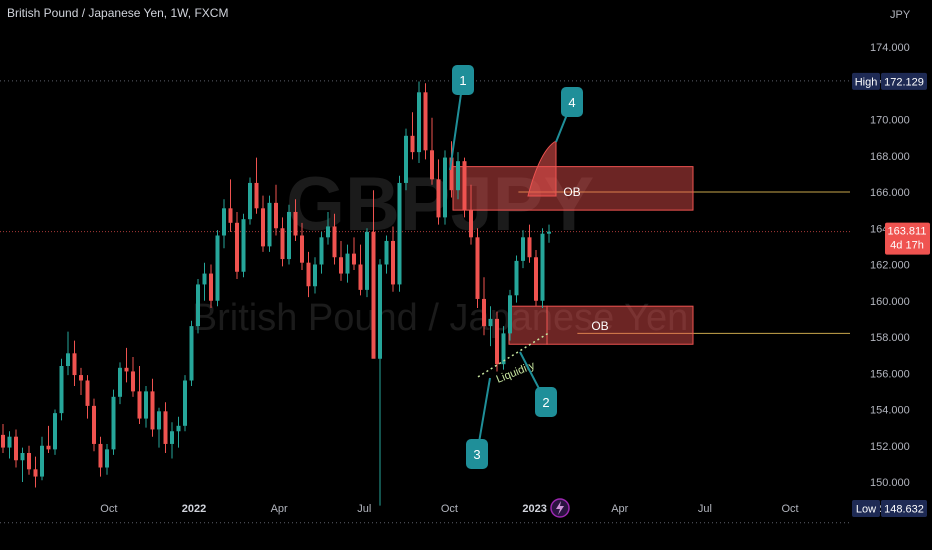  Describe the element at coordinates (900, 15) in the screenshot. I see `currency-label: JPY` at that location.